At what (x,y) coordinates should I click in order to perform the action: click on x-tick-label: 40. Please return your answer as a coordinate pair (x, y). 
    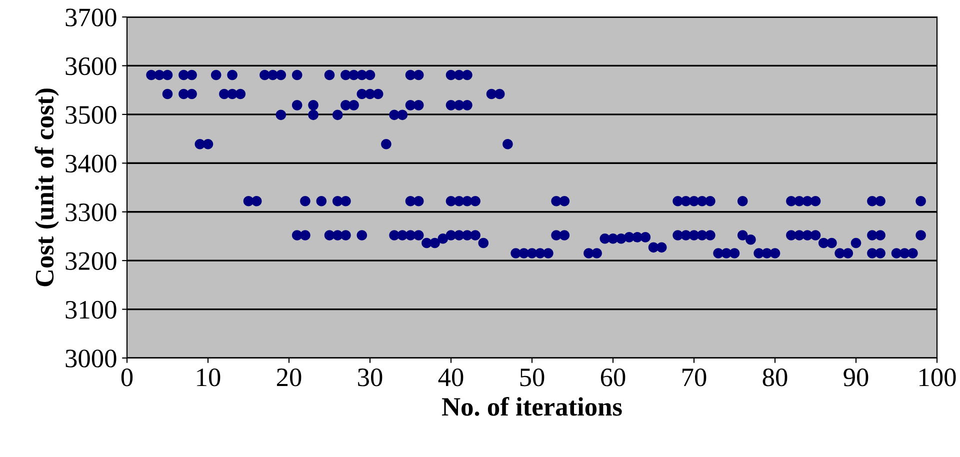
    Looking at the image, I should click on (451, 377).